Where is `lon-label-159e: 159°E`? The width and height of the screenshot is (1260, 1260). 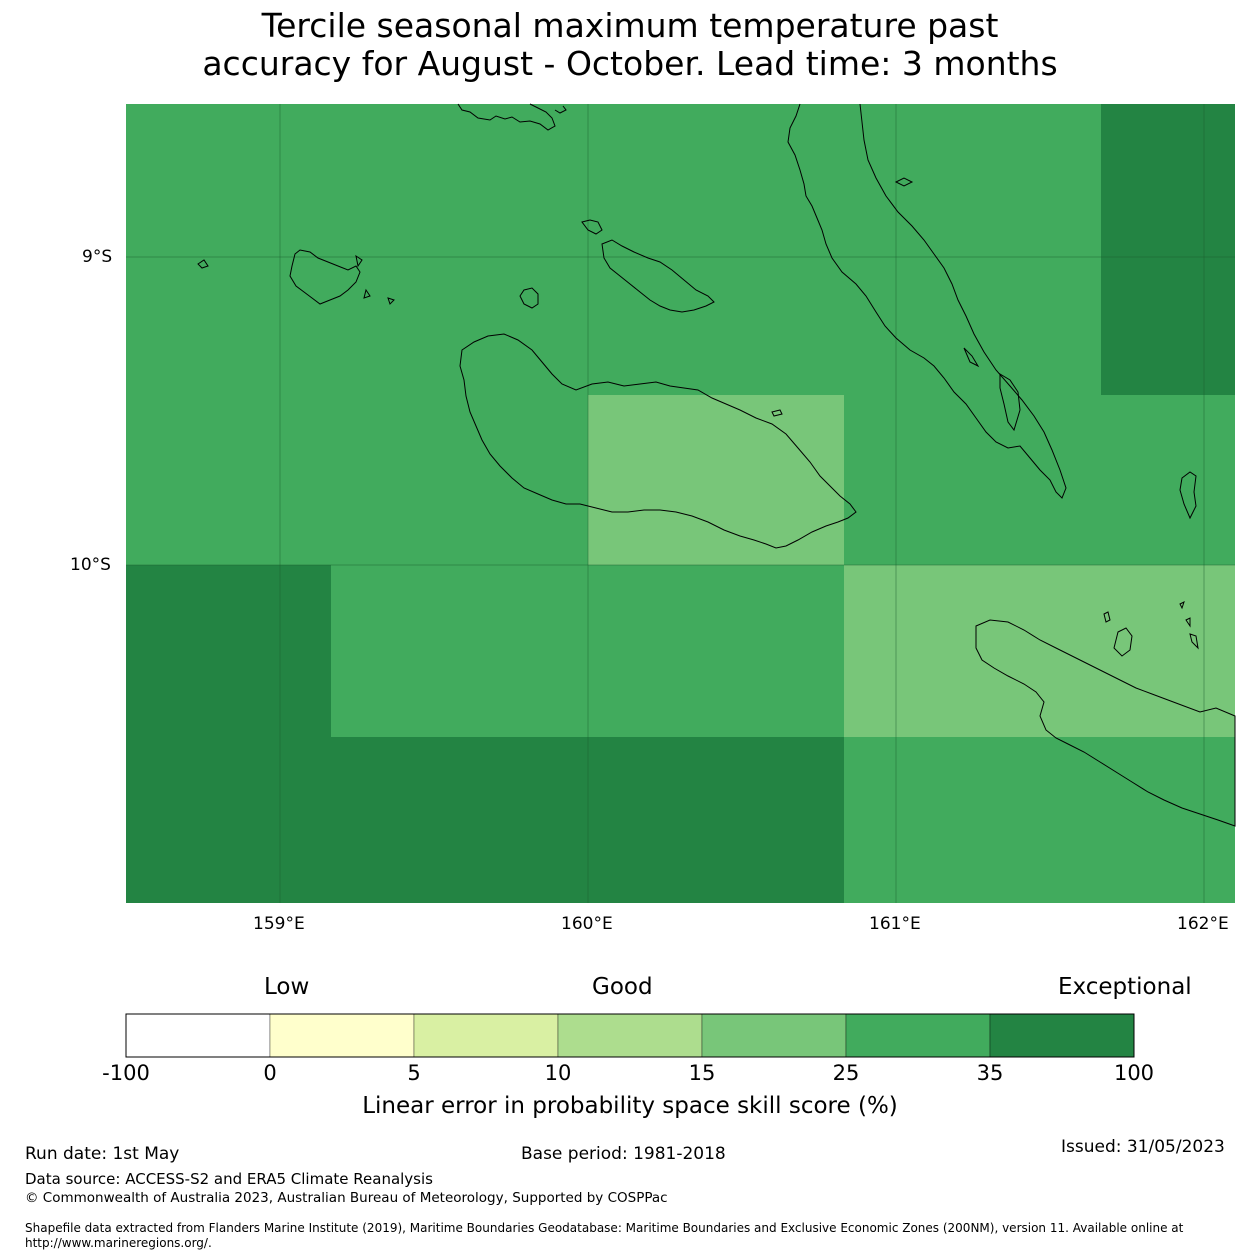
lon-label-159e: 159°E is located at coordinates (279, 924).